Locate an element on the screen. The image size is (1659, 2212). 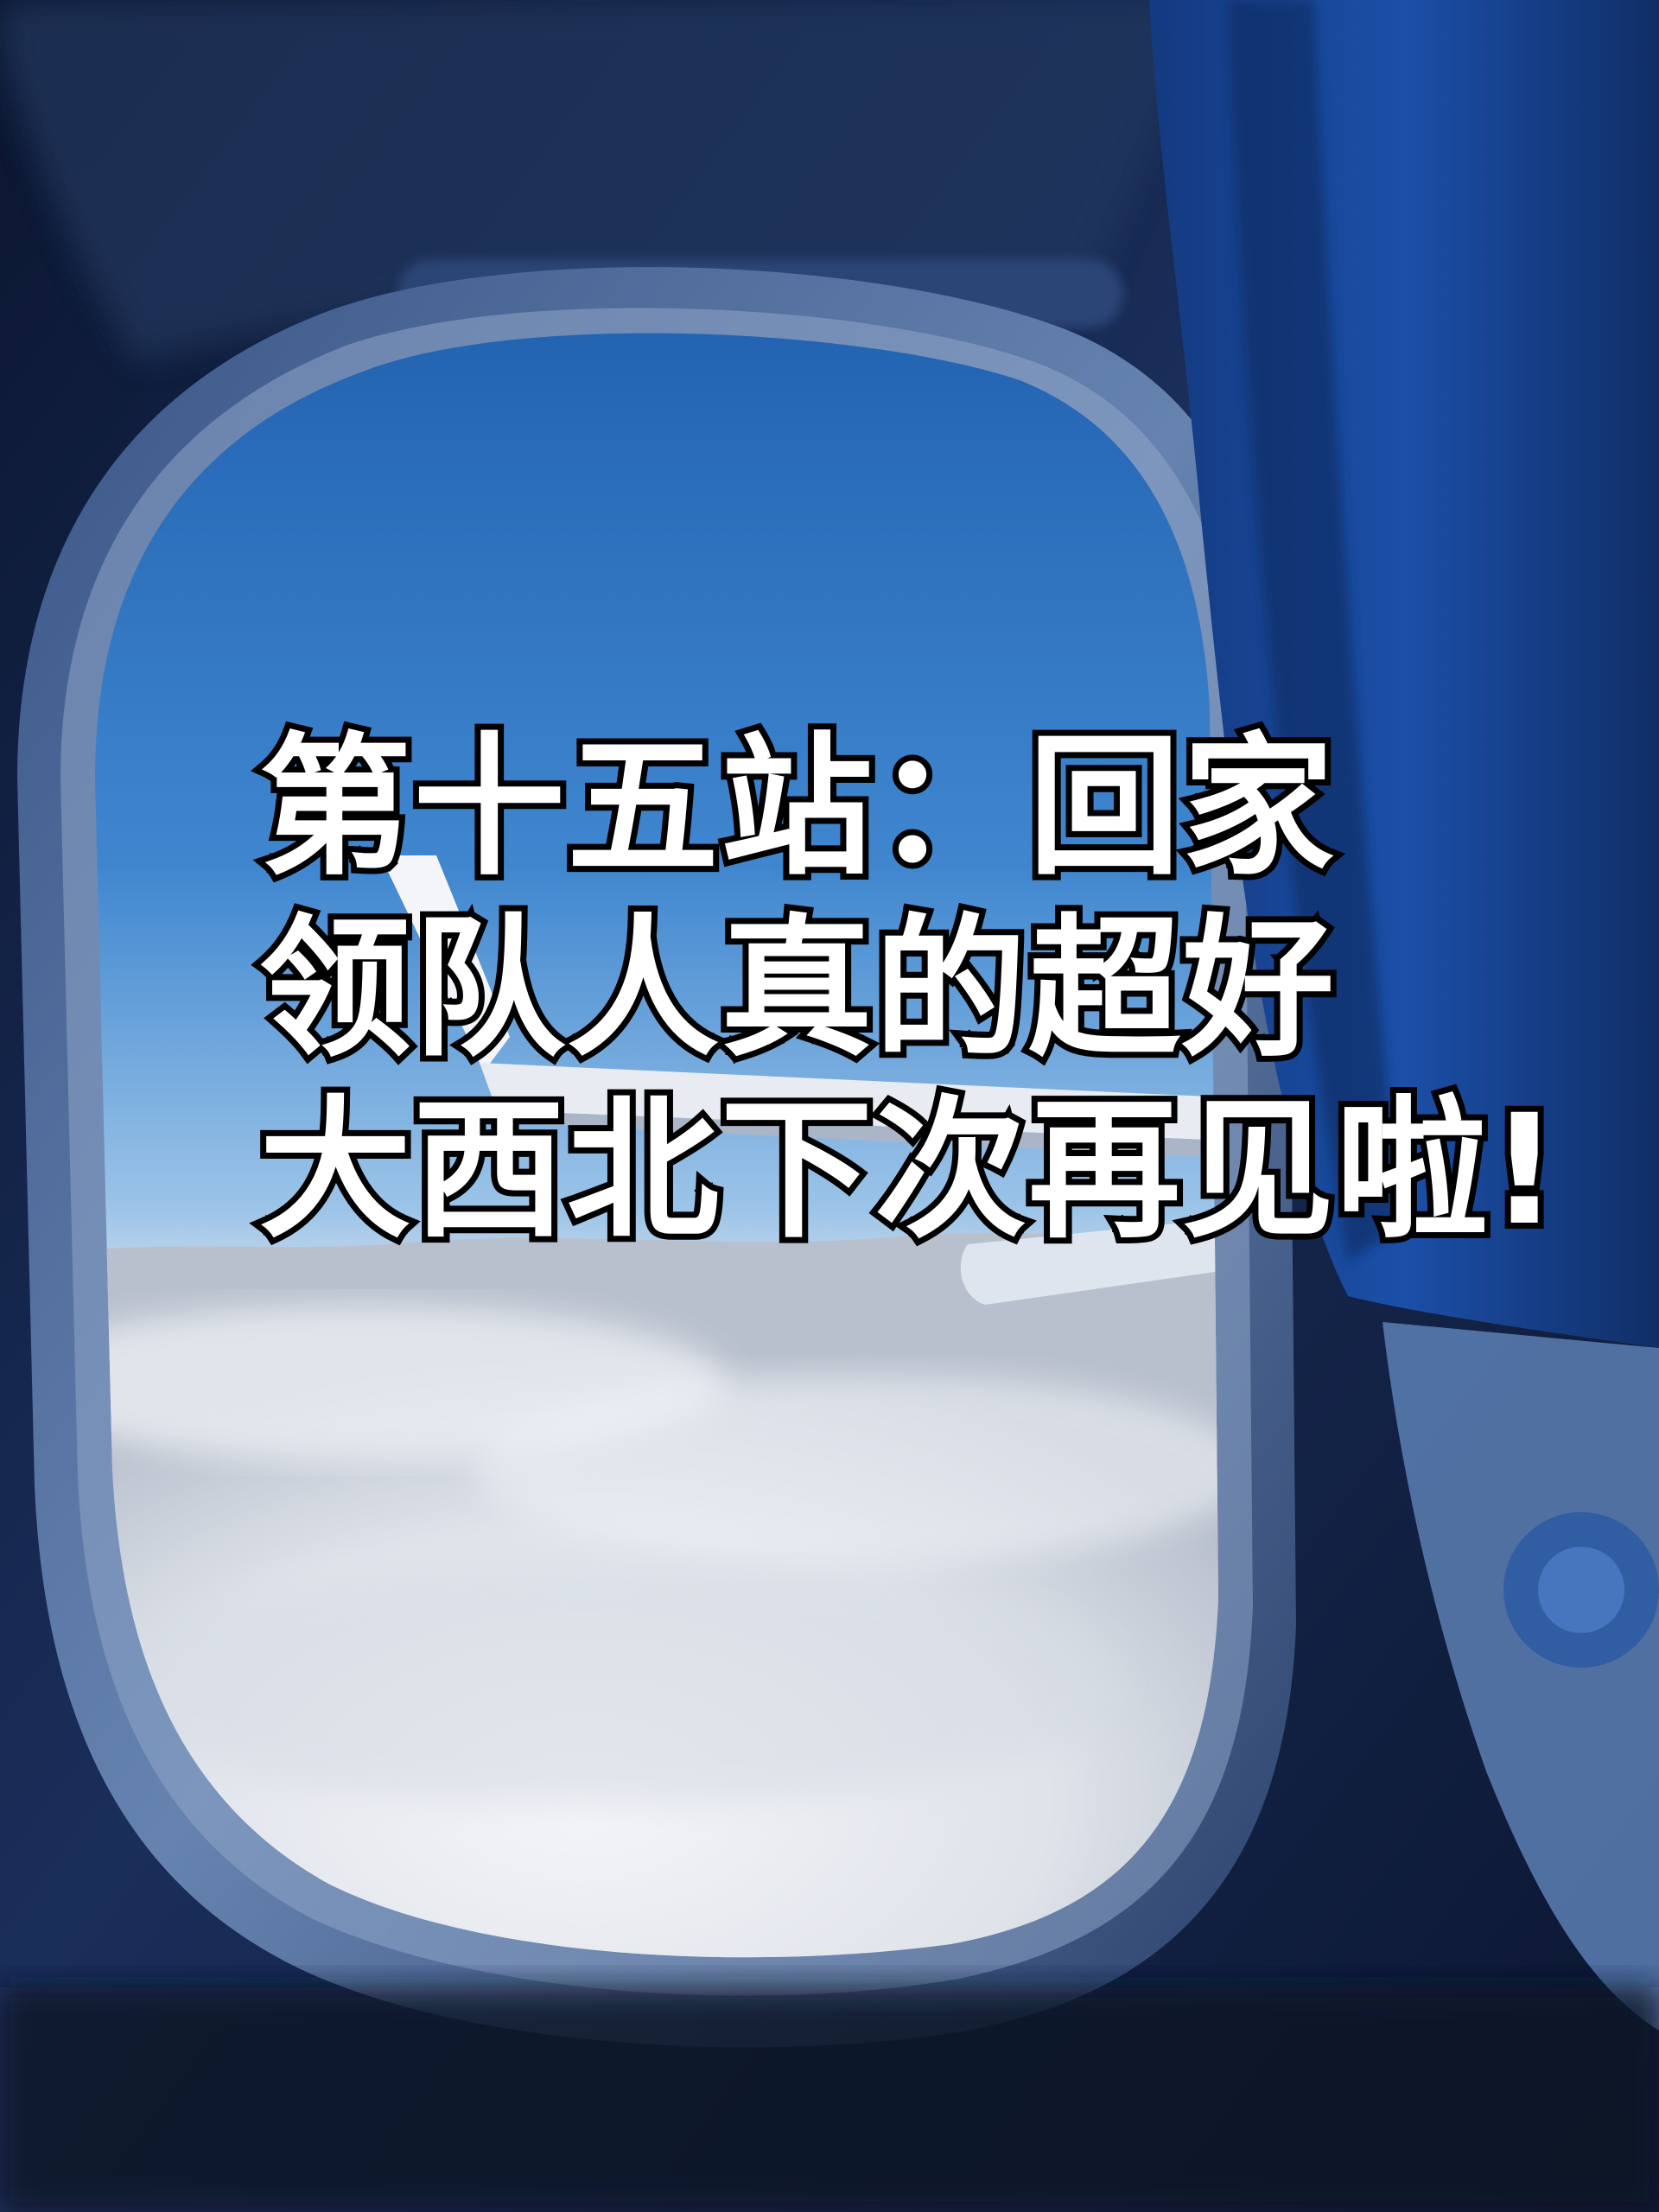
caption-line-1: 第十五站：回家 is located at coordinates (796, 807).